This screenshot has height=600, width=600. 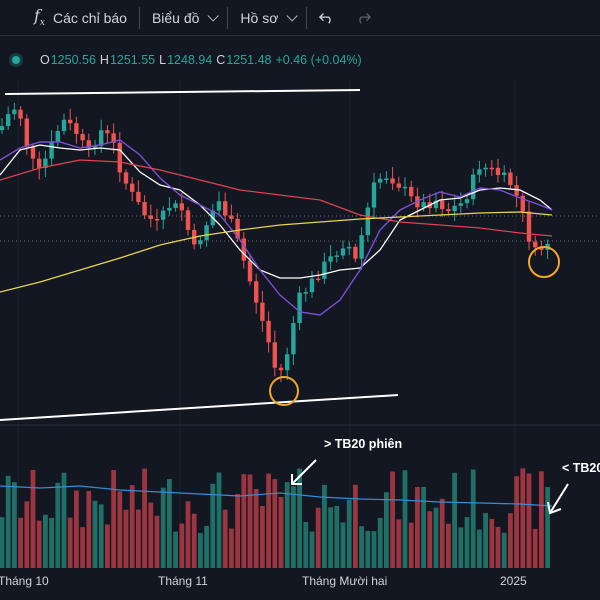 What do you see at coordinates (554, 508) in the screenshot?
I see `arrow-head` at bounding box center [554, 508].